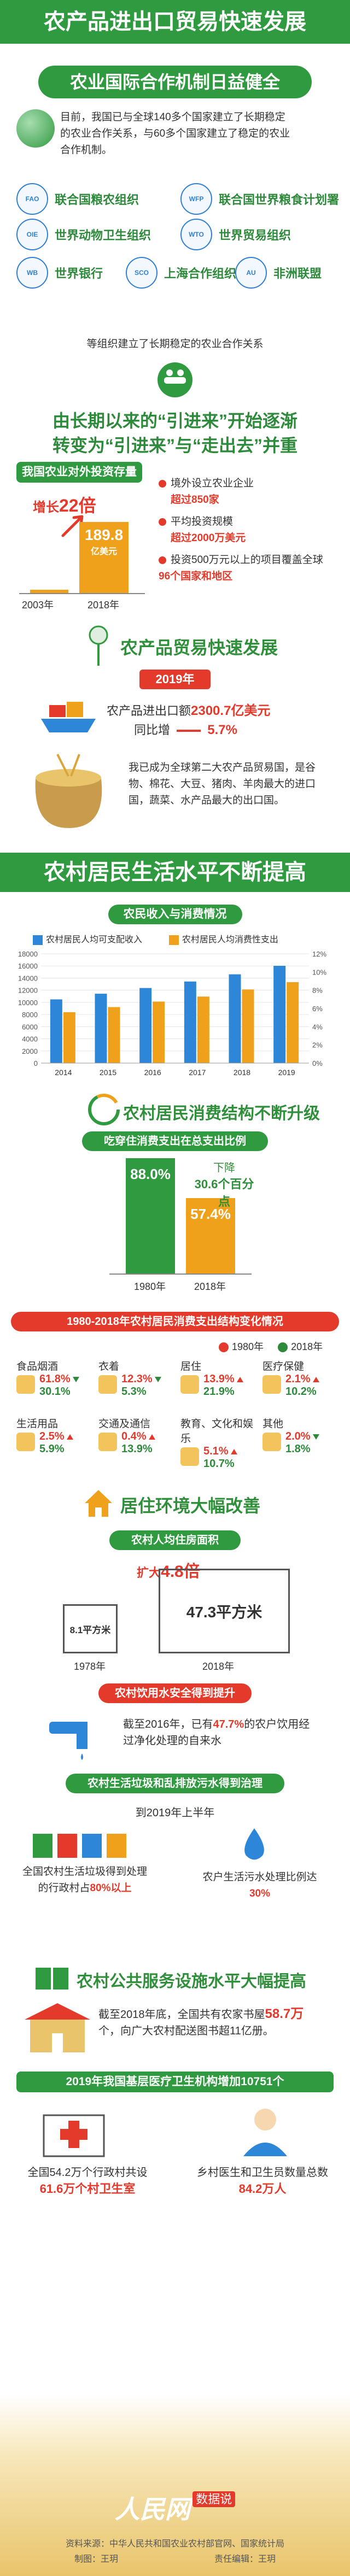 This screenshot has width=350, height=2576. I want to click on waste-left-pre: 全国农村生活垃圾得到处理的行政村占, so click(84, 1880).